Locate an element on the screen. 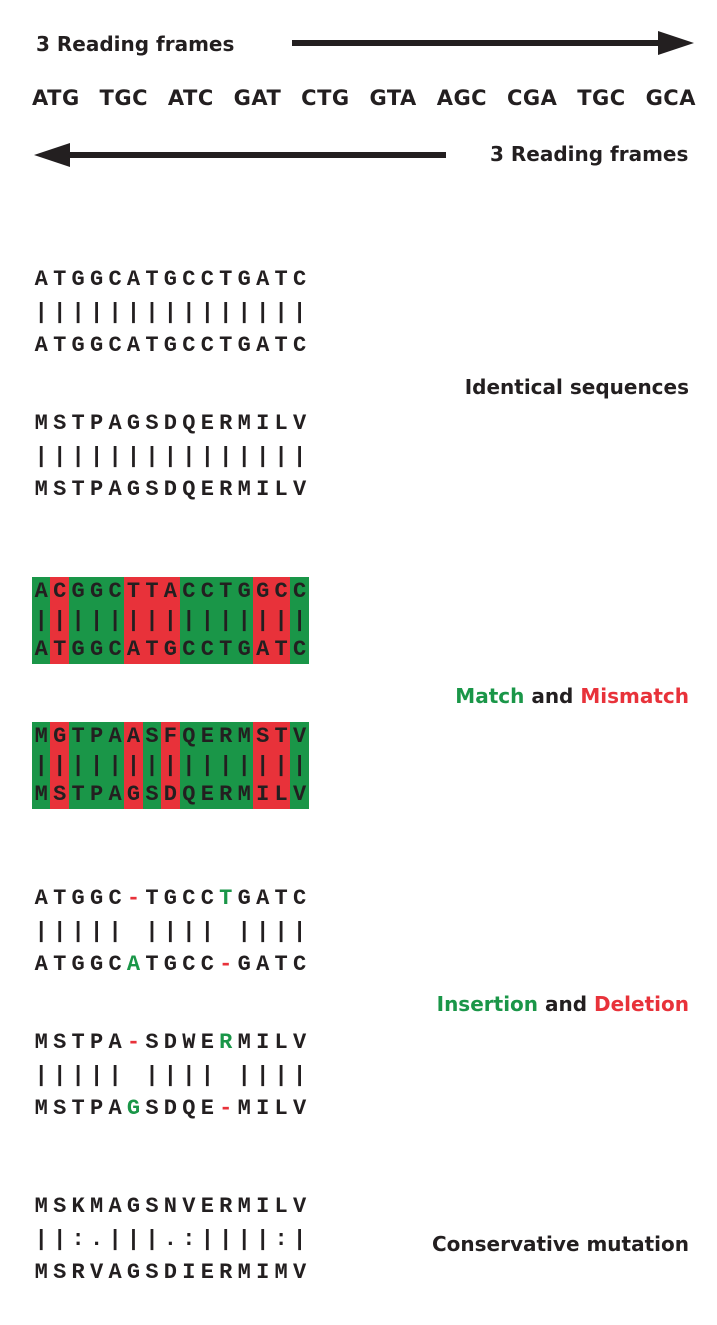 This screenshot has width=717, height=1325. match-mismatch-label: Match and Mismatch is located at coordinates (572, 696).